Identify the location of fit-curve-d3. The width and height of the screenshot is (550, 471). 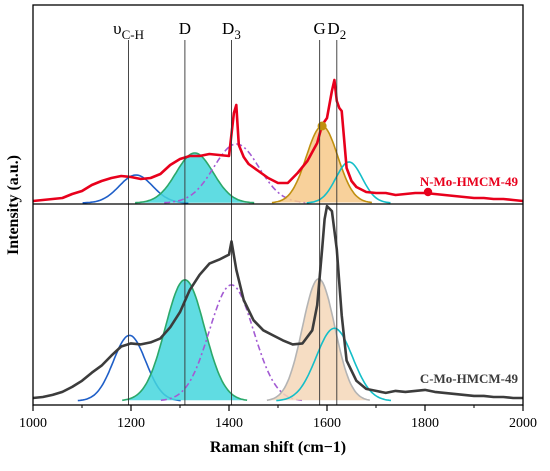
(236, 173).